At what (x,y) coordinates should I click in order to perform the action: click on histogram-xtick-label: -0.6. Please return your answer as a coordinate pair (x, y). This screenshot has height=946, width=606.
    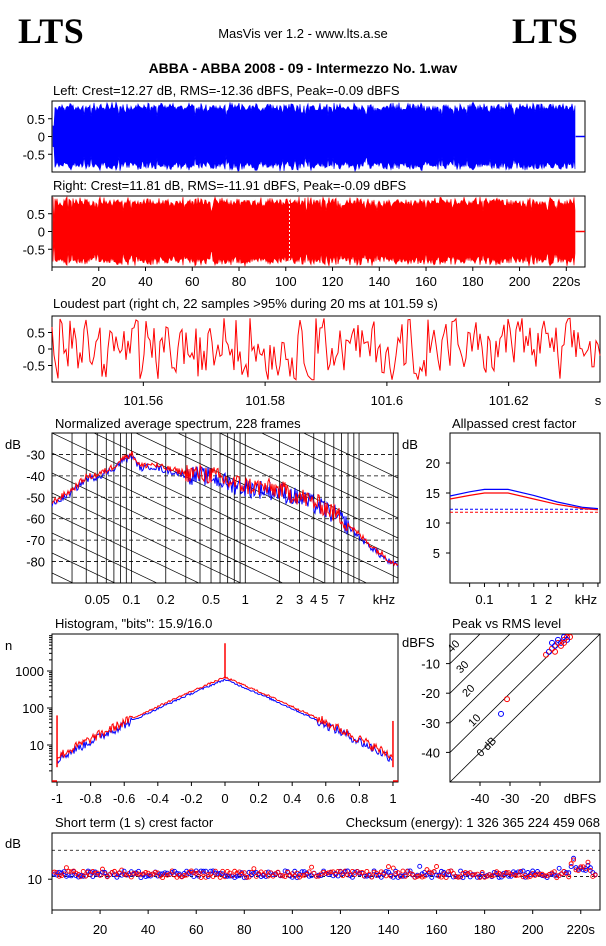
    Looking at the image, I should click on (124, 798).